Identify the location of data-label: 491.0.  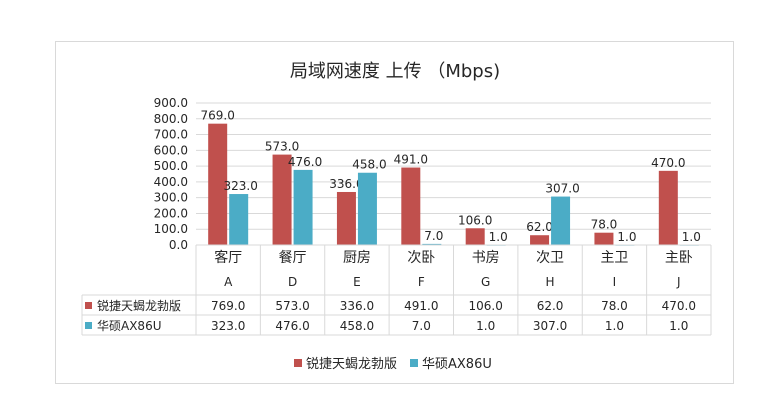
(411, 160).